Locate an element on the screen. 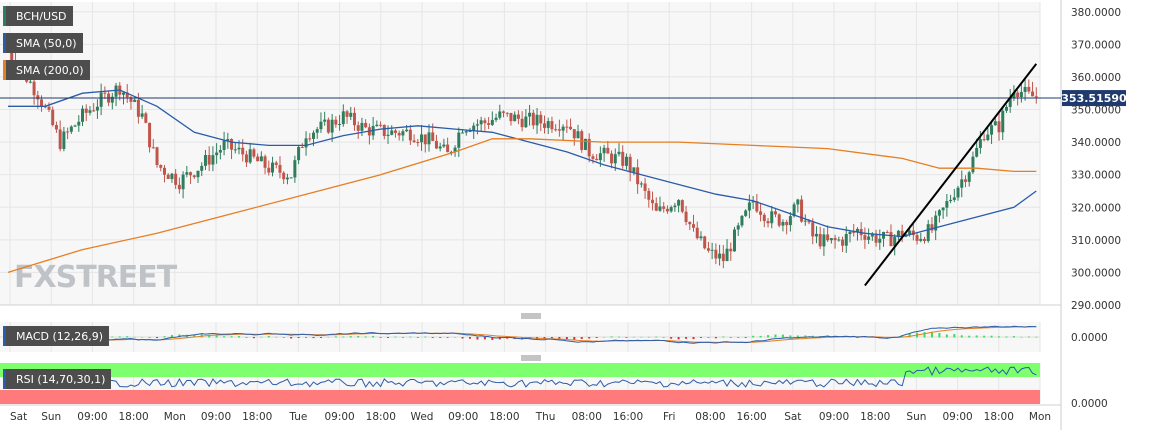 The image size is (1153, 430). symbol-label: BCH/USD is located at coordinates (38, 16).